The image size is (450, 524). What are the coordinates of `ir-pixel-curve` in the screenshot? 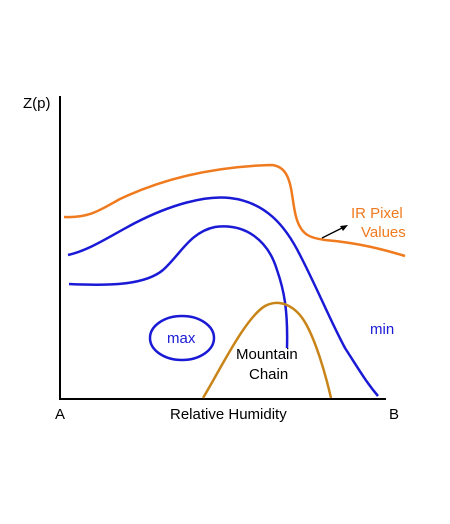 It's located at (234, 210).